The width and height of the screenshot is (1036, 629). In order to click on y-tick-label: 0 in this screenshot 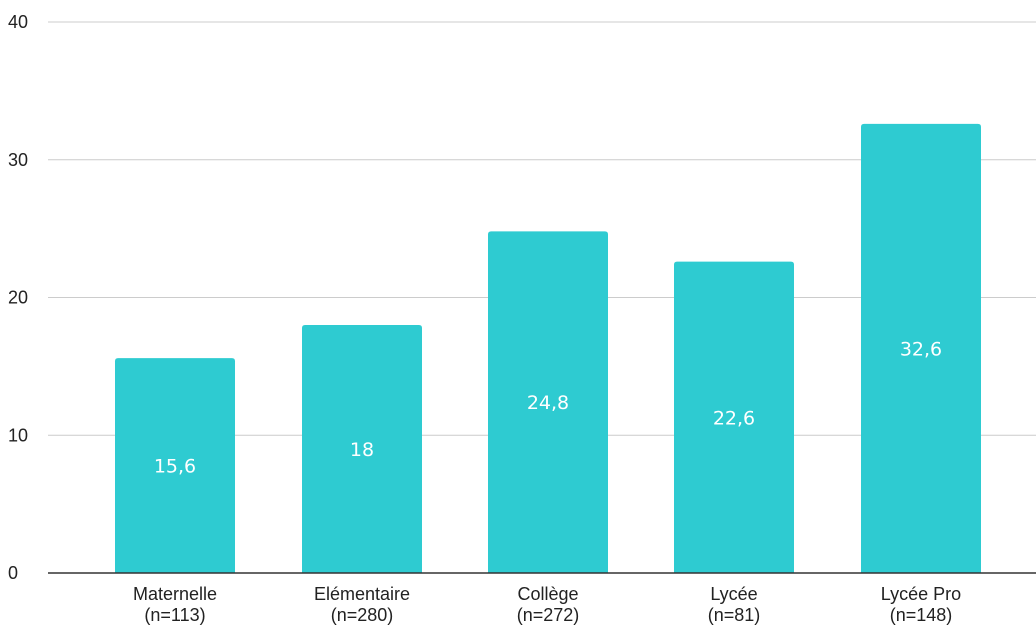, I will do `click(13, 573)`.